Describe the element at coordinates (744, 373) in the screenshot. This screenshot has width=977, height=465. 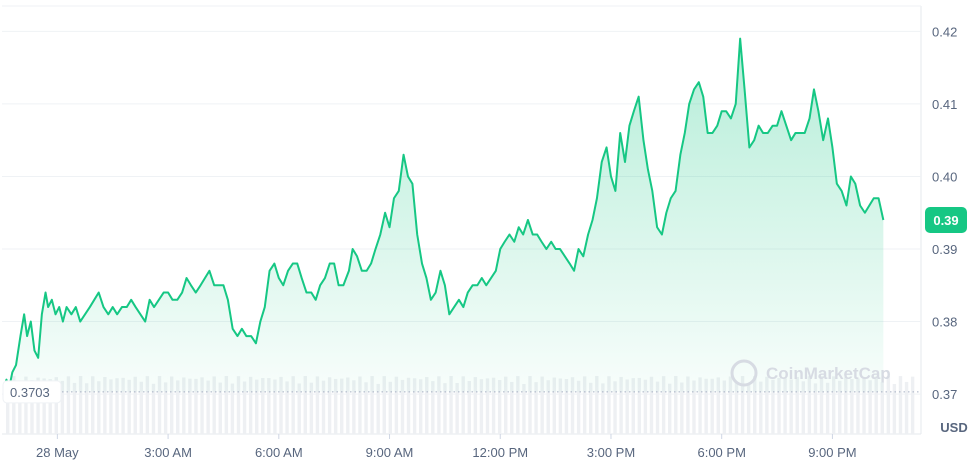
I see `coinmarketcap-logo-icon` at that location.